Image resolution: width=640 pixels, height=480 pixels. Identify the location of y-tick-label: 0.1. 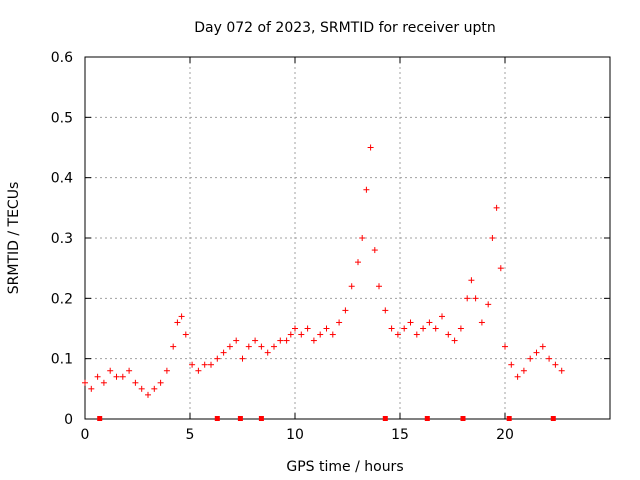
(62, 360).